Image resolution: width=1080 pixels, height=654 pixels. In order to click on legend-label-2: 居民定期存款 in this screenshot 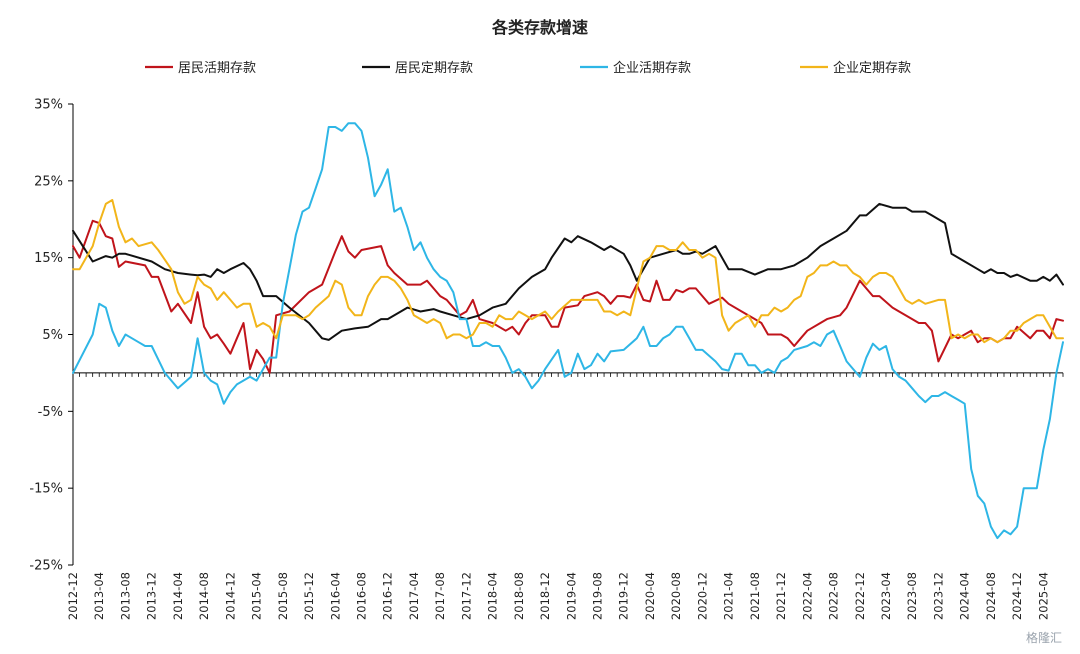, I will do `click(434, 68)`.